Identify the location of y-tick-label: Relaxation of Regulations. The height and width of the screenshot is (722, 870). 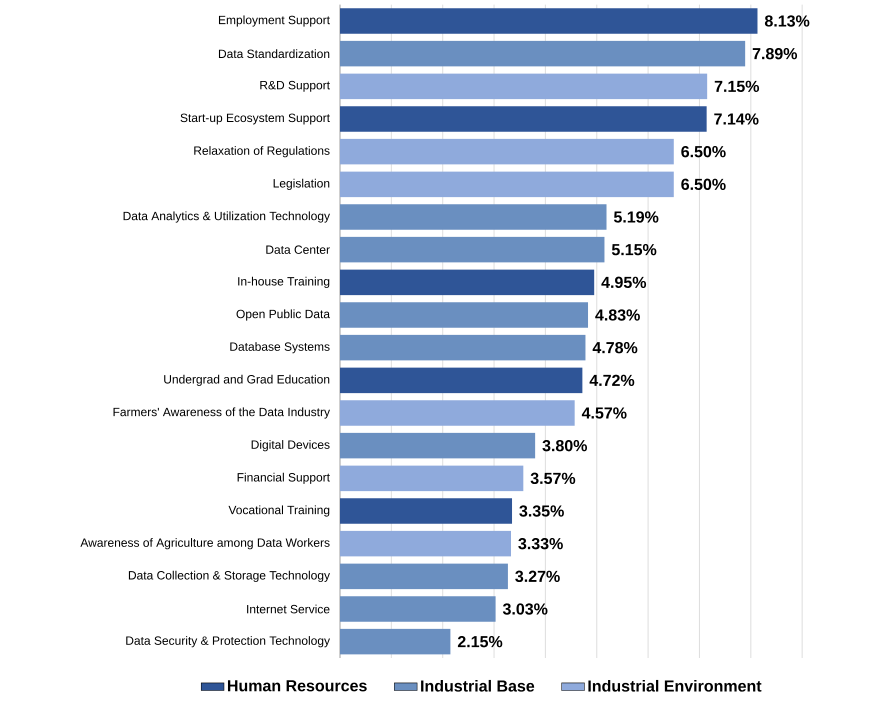
(262, 152).